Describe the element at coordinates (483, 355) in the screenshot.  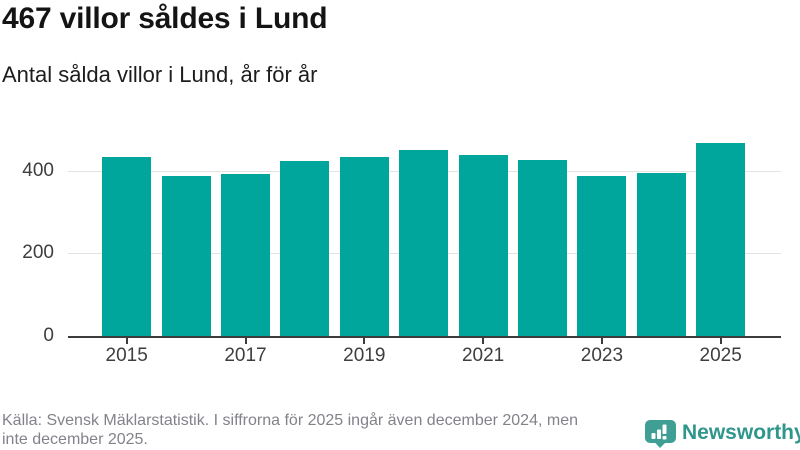
I see `x-tick-label-2021: 2021` at that location.